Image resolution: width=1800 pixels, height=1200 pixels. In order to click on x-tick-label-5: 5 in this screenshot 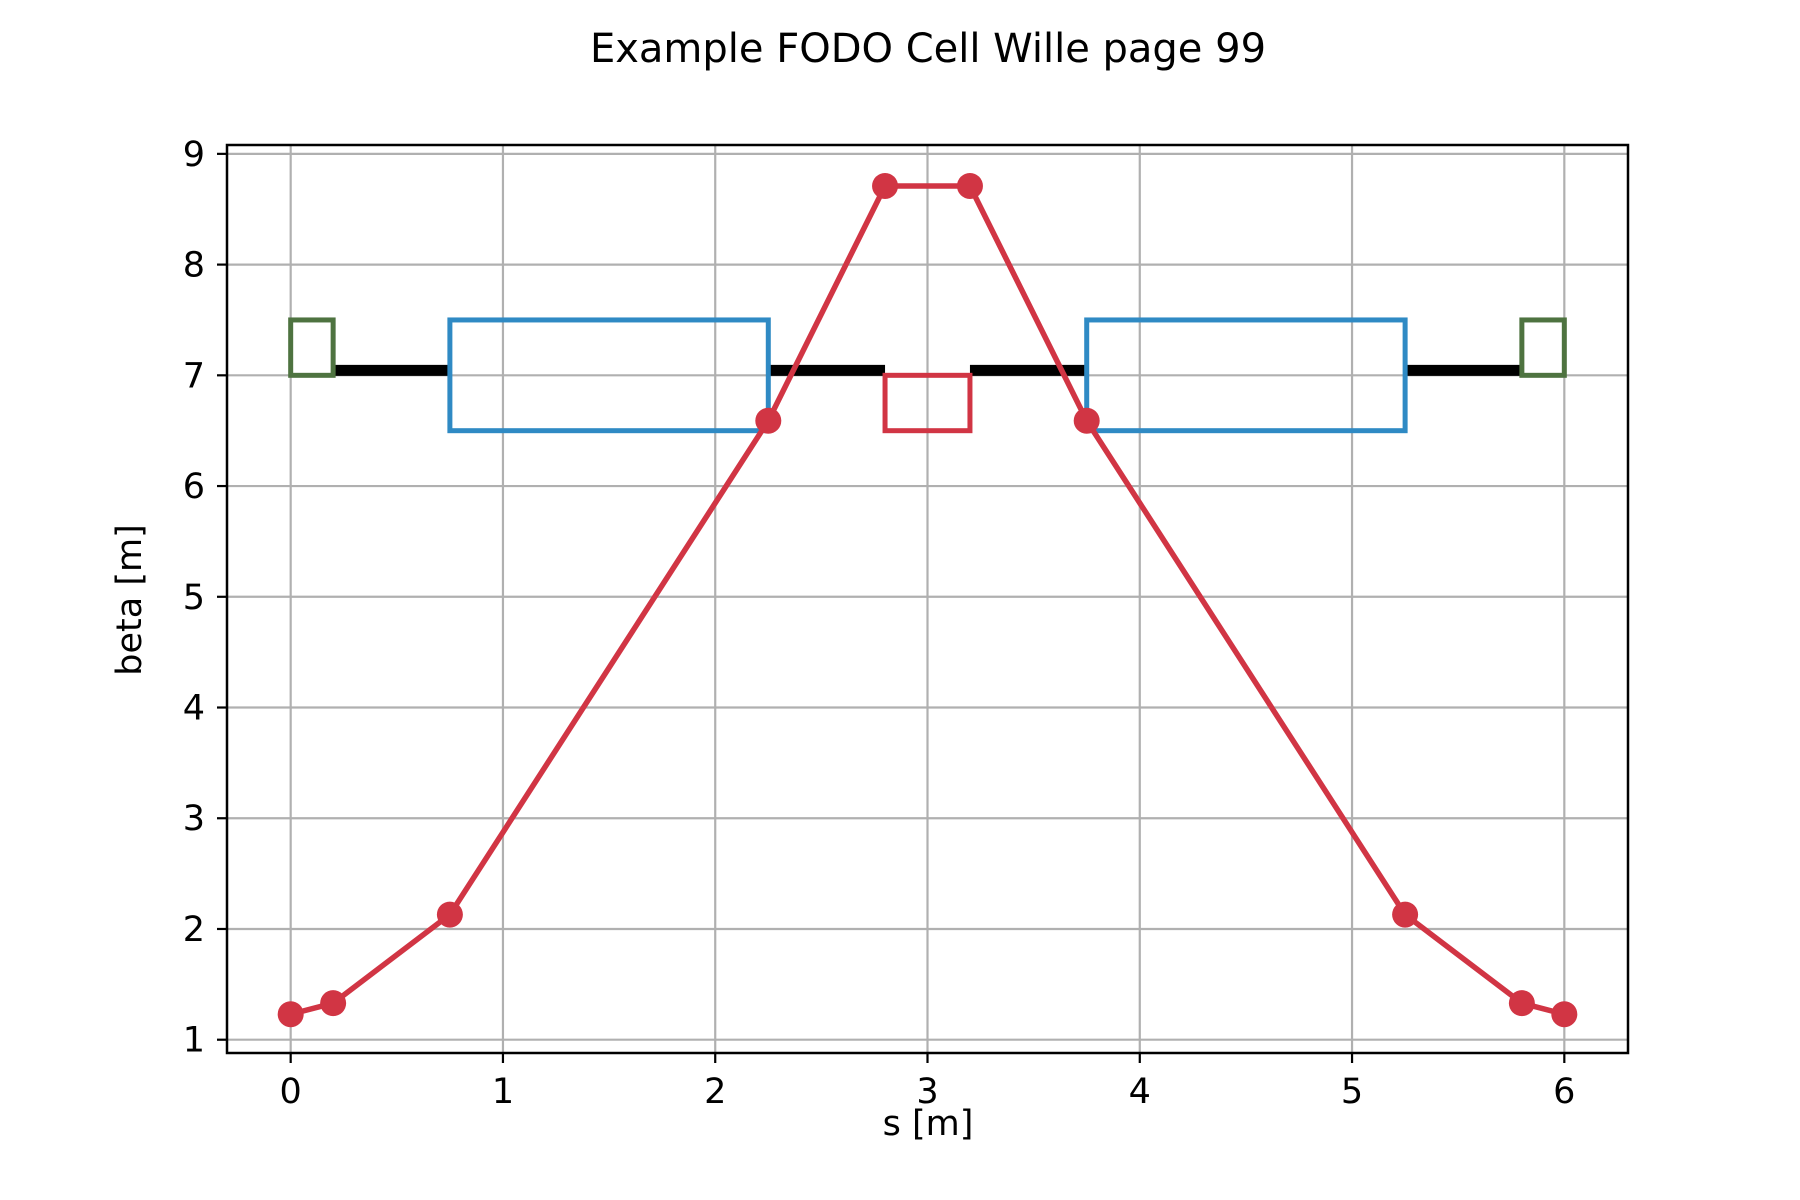, I will do `click(1352, 1092)`.